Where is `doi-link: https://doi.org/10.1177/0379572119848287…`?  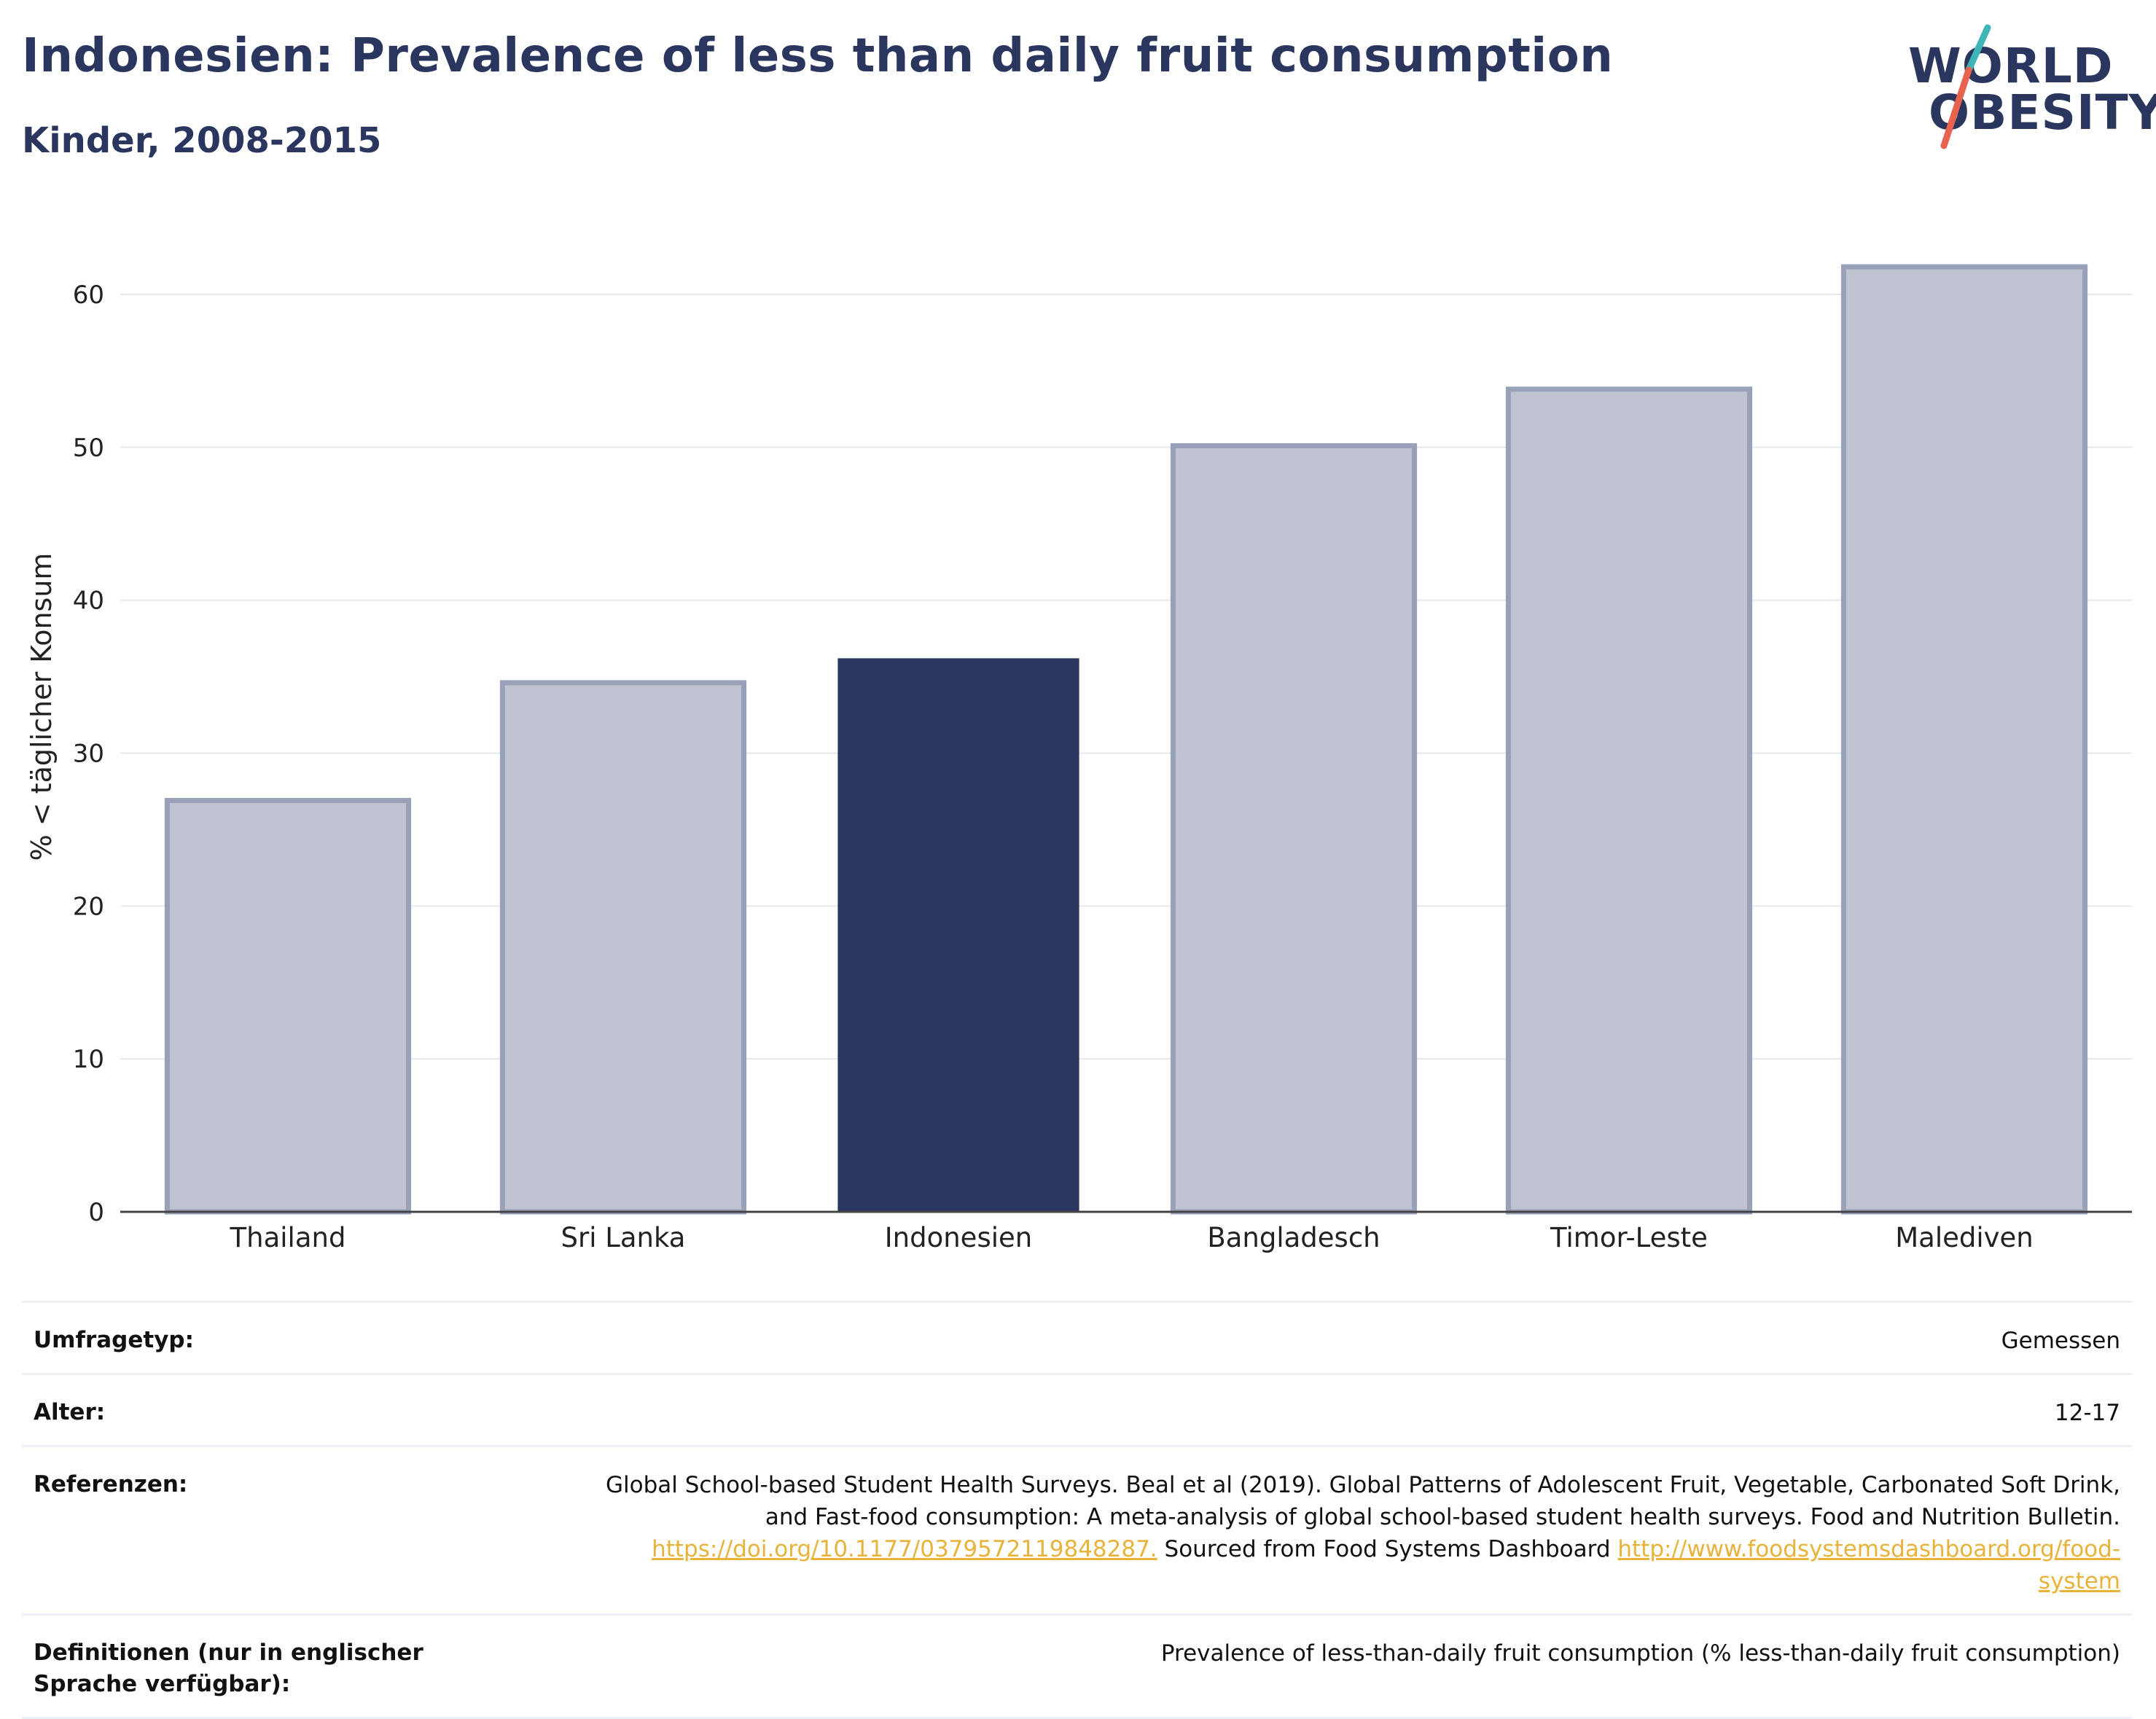
doi-link: https://doi.org/10.1177/0379572119848287… is located at coordinates (904, 1549).